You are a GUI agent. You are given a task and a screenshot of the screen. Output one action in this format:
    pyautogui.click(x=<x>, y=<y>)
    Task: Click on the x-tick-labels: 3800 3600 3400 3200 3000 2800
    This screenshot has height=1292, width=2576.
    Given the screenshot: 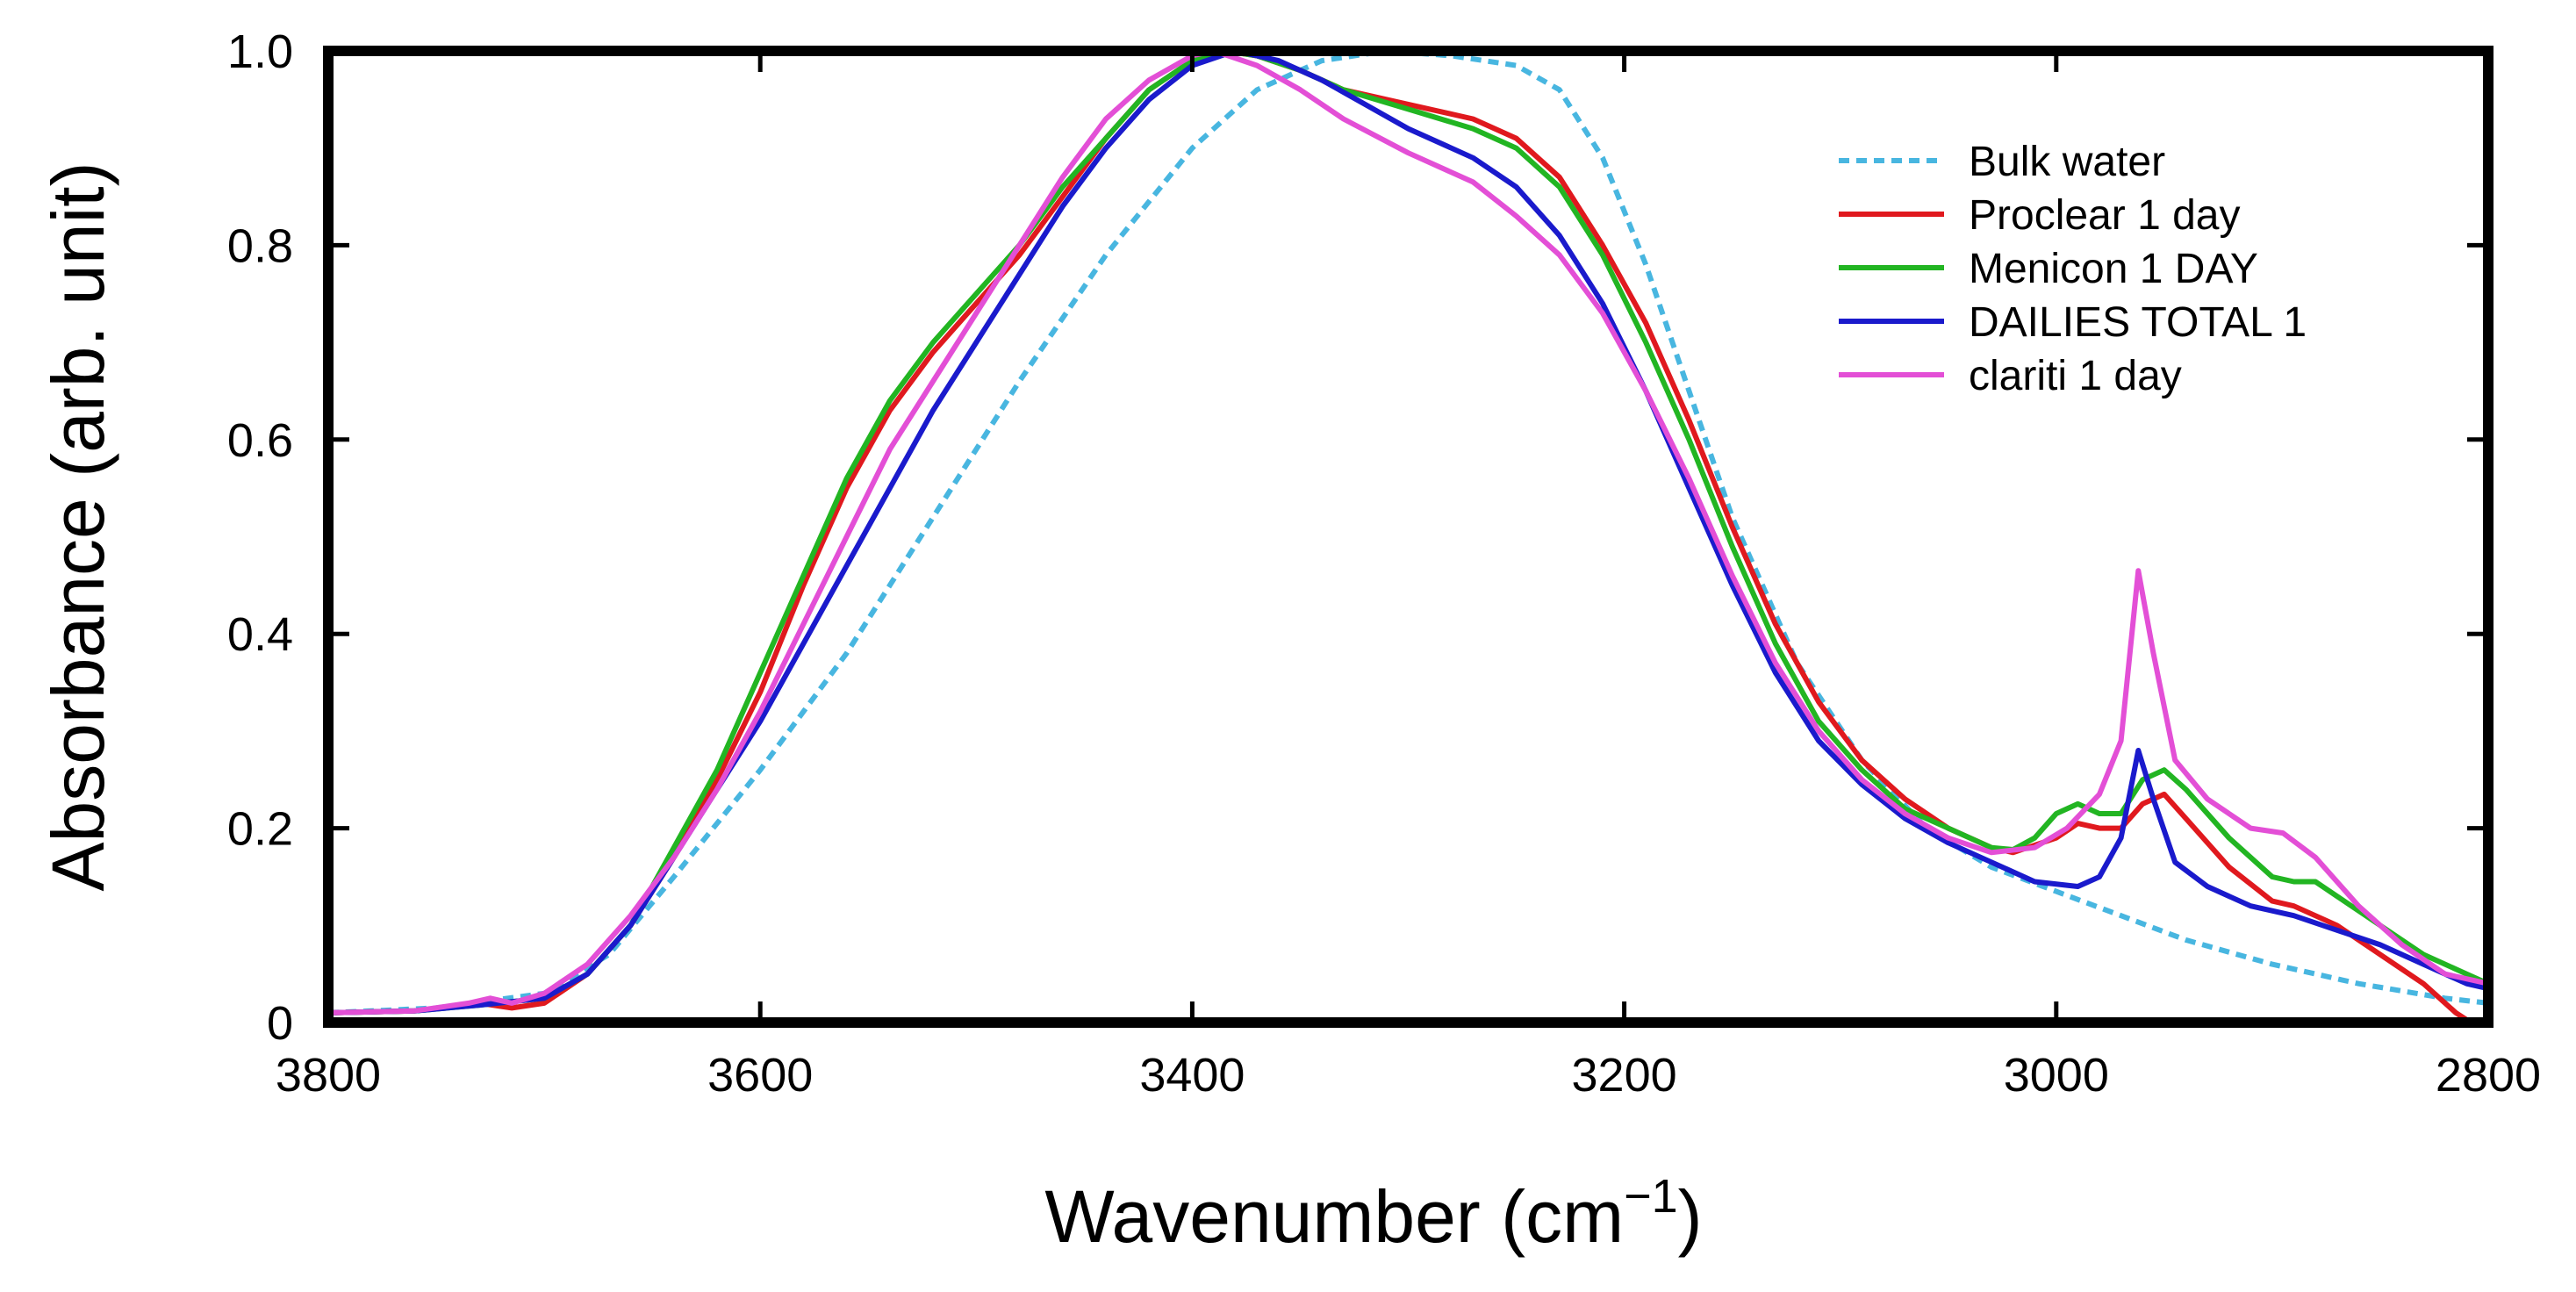 What is the action you would take?
    pyautogui.click(x=1409, y=1075)
    